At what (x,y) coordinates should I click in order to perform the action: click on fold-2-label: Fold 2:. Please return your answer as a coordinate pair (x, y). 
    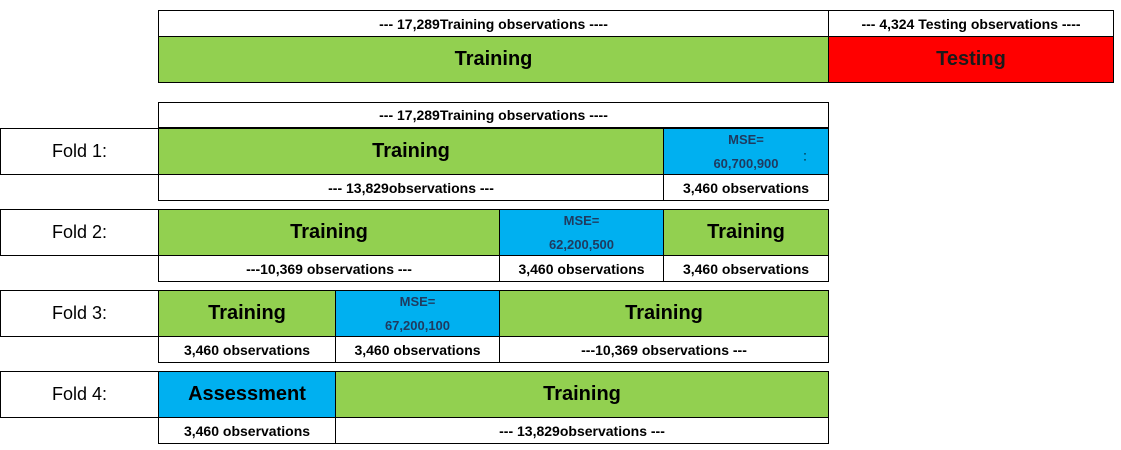
    Looking at the image, I should click on (79, 232).